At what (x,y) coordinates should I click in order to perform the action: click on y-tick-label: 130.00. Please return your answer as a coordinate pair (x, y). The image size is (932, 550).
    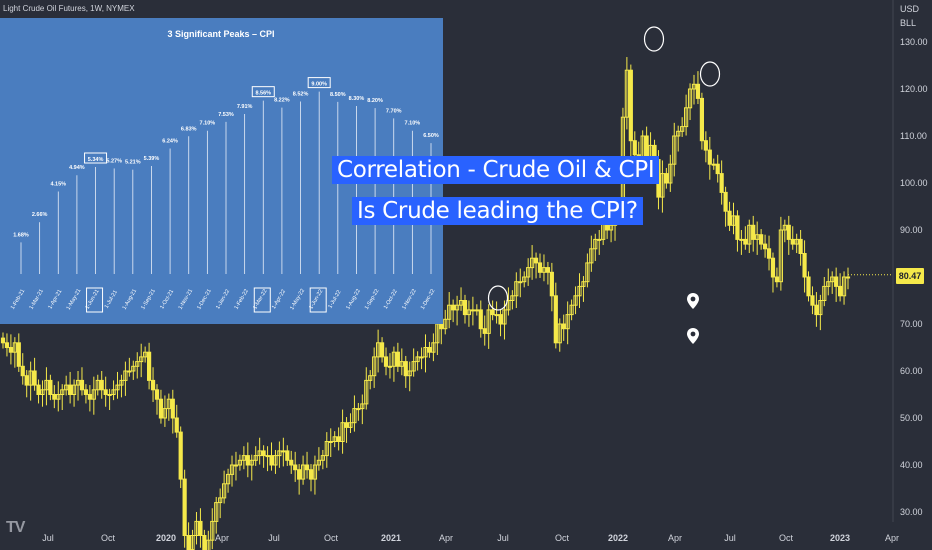
    Looking at the image, I should click on (914, 42).